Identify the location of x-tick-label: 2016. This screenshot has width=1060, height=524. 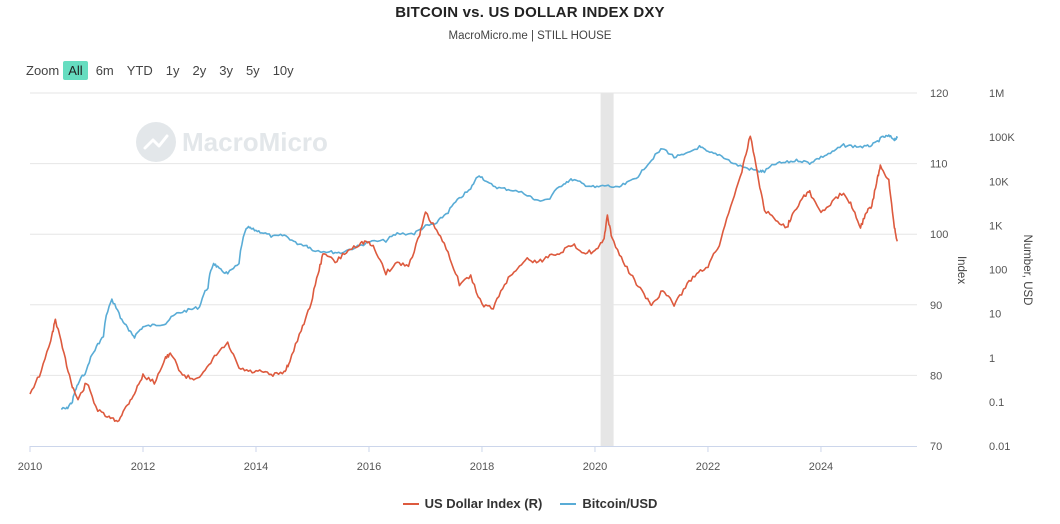
(369, 467).